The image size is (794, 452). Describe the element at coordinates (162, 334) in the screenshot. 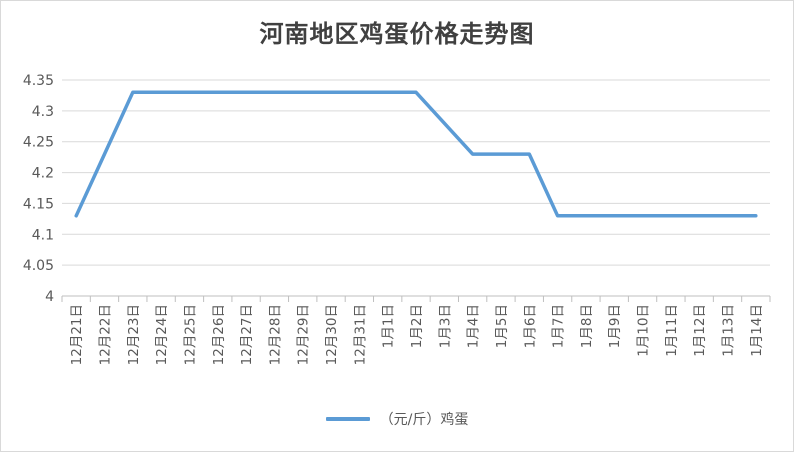

I see `x-tick-label: 12月24日` at that location.